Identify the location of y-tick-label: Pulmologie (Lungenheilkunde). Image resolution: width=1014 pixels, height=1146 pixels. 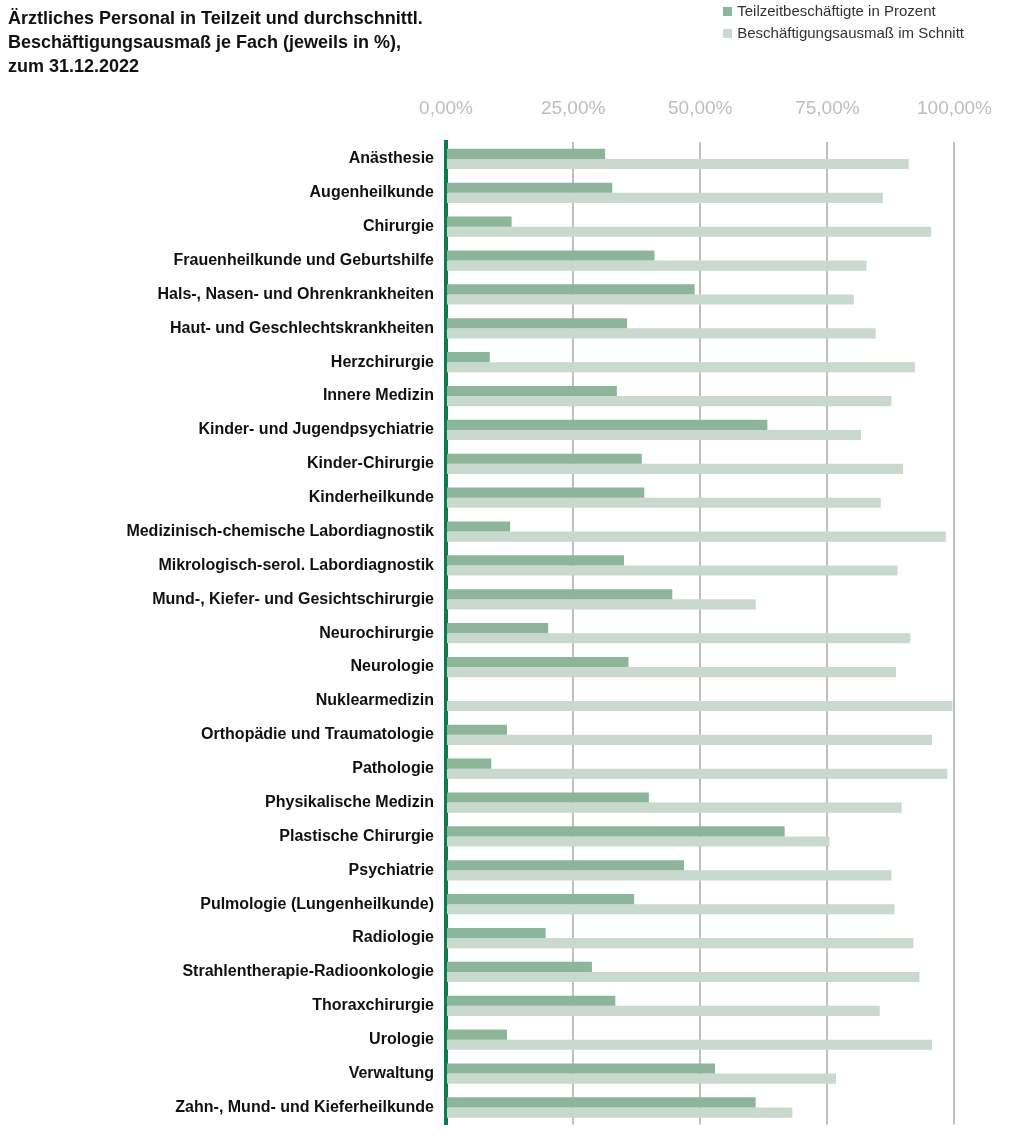
(317, 903).